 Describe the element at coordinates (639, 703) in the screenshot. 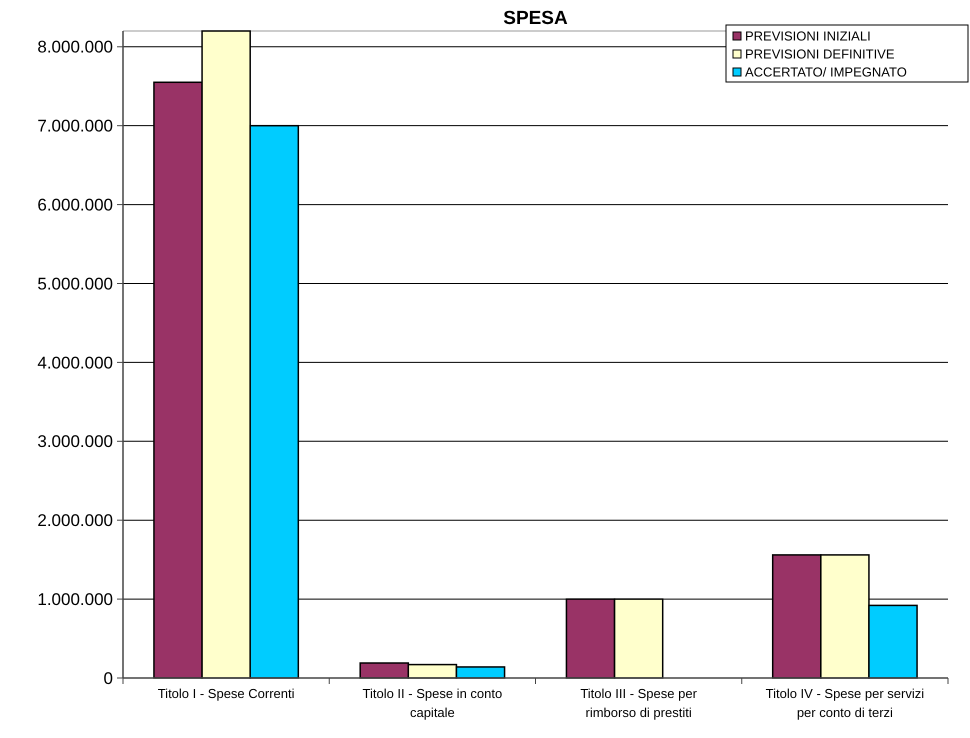

I see `x-tick-label: Titolo III - Spese per rimborso di prestiti` at that location.